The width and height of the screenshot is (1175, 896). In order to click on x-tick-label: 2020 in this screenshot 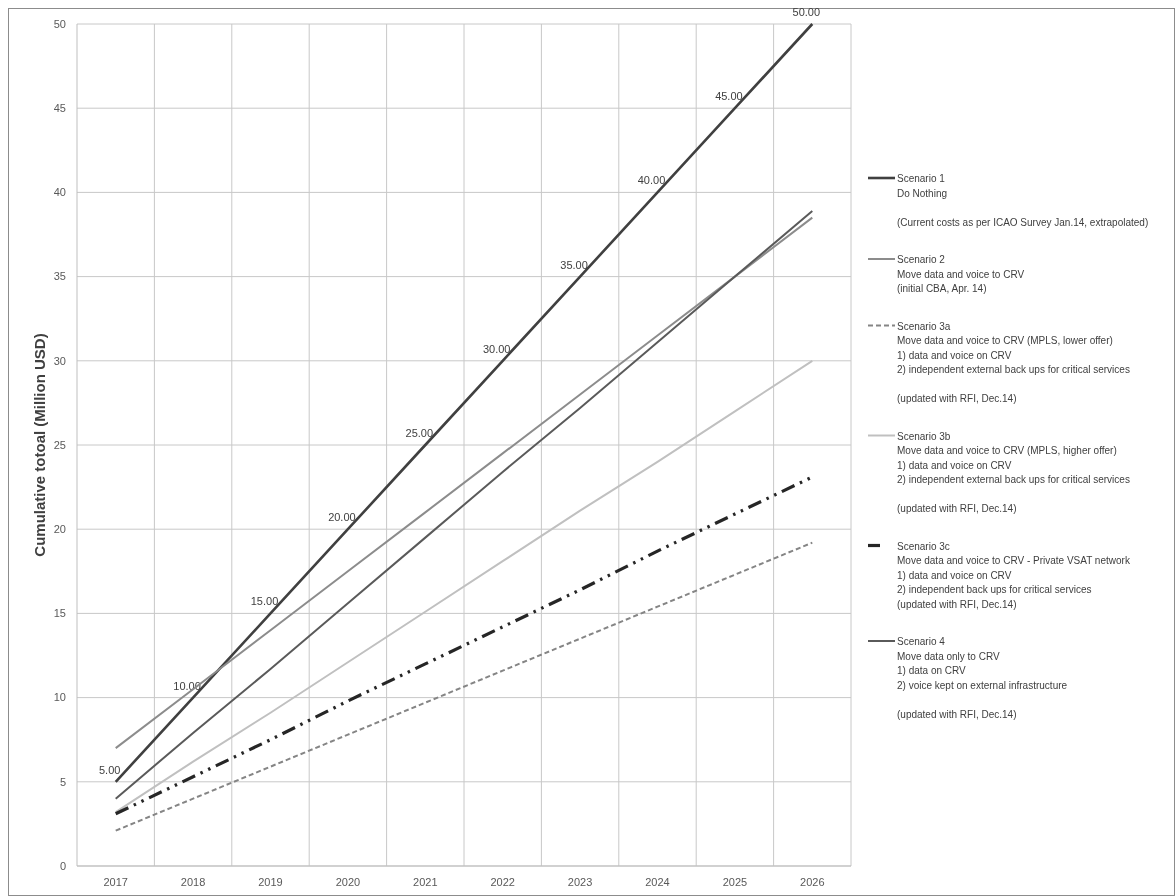, I will do `click(348, 882)`.